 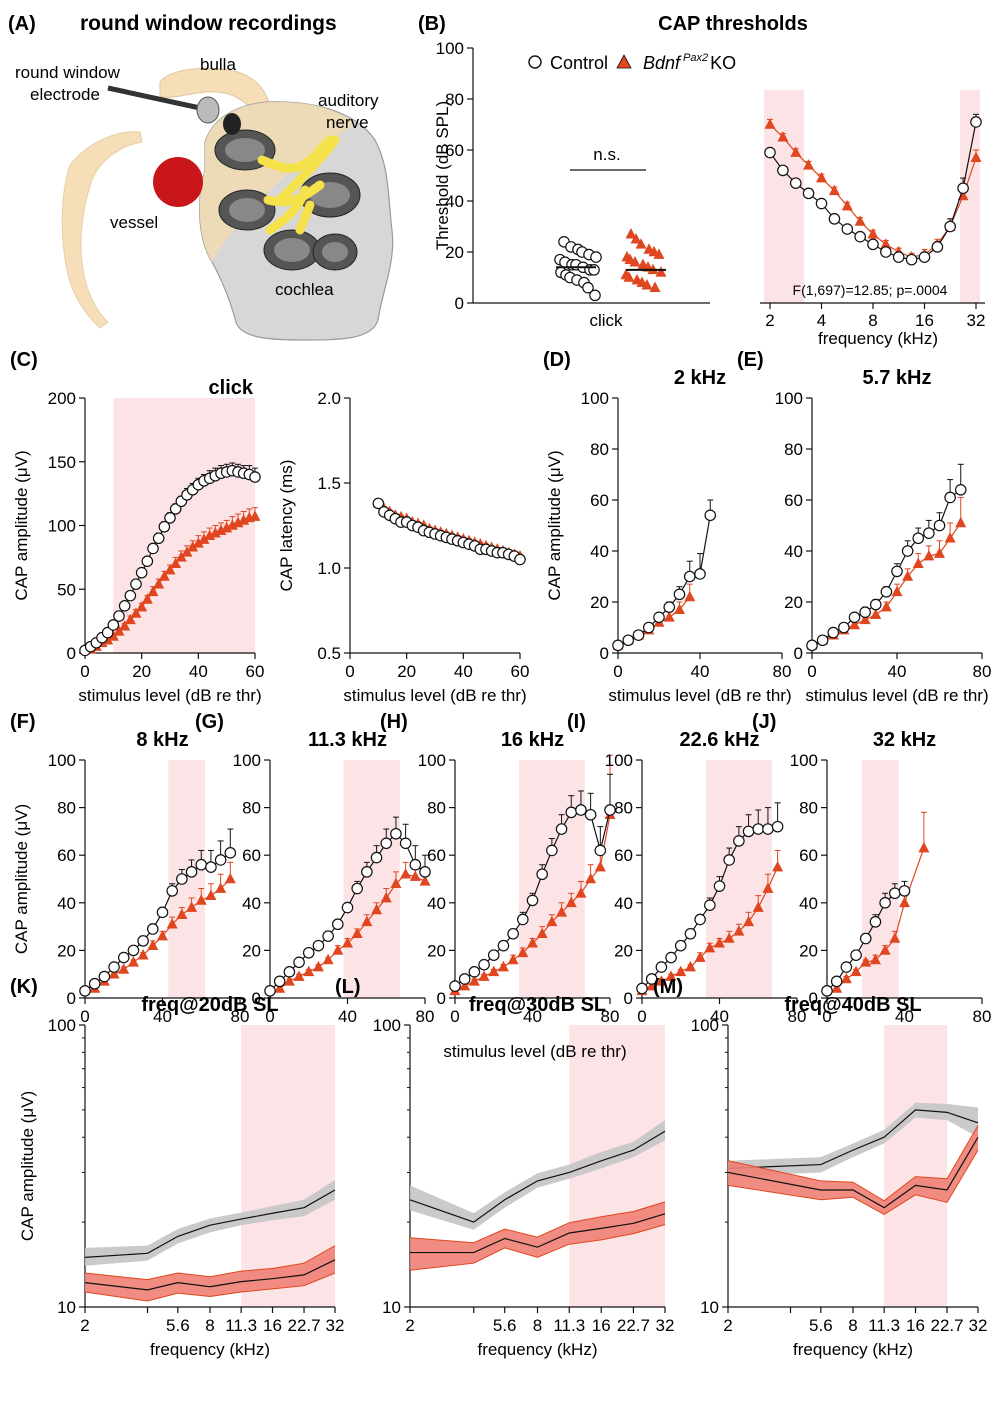 What do you see at coordinates (209, 722) in the screenshot?
I see `panel-letter: (G)` at bounding box center [209, 722].